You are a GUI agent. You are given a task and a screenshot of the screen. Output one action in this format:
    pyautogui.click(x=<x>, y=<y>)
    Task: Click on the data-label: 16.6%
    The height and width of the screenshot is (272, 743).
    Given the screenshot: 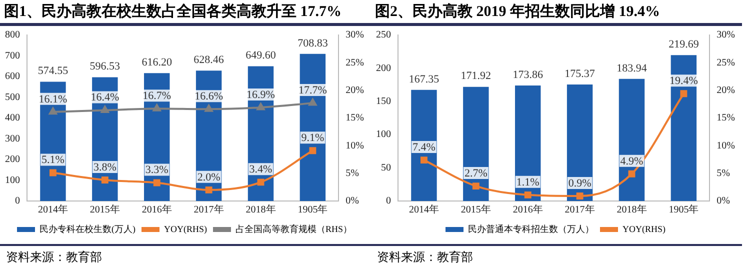 What is the action you would take?
    pyautogui.click(x=209, y=96)
    